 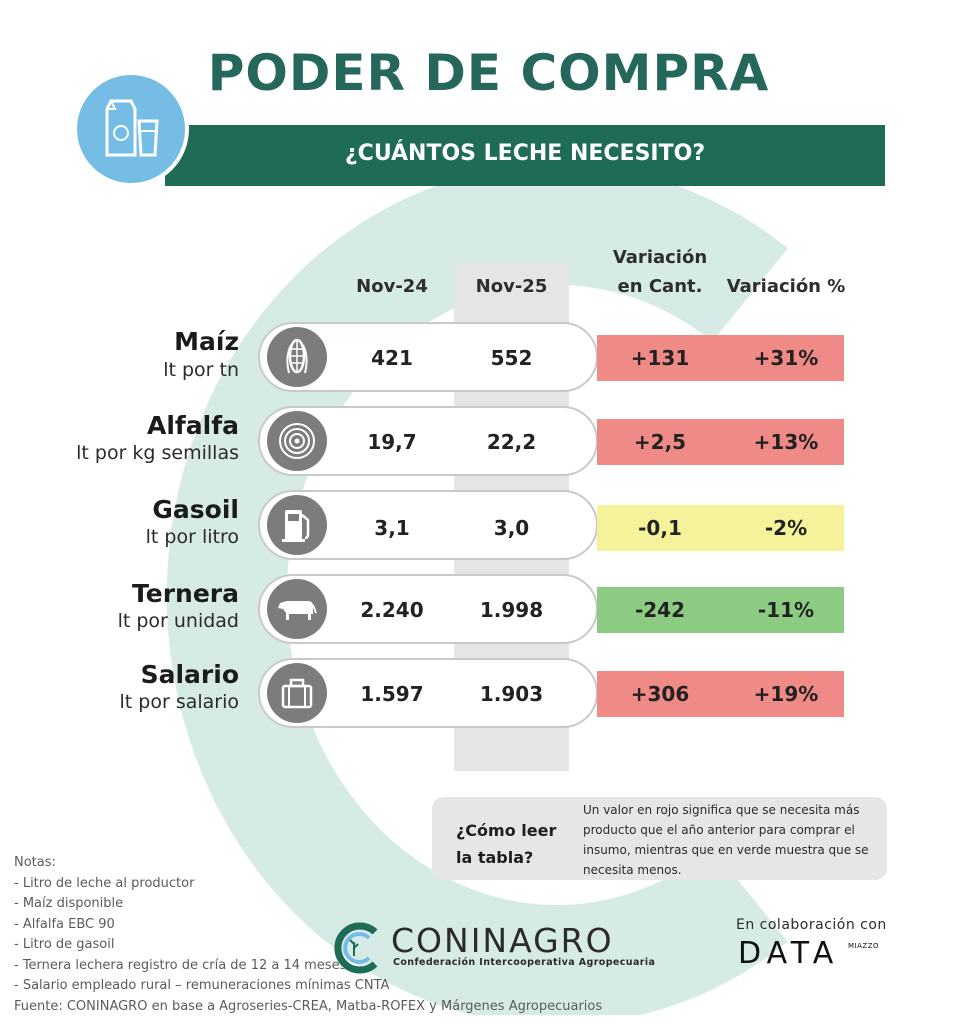 What do you see at coordinates (392, 358) in the screenshot?
I see `row-maiz-nov24: 421` at bounding box center [392, 358].